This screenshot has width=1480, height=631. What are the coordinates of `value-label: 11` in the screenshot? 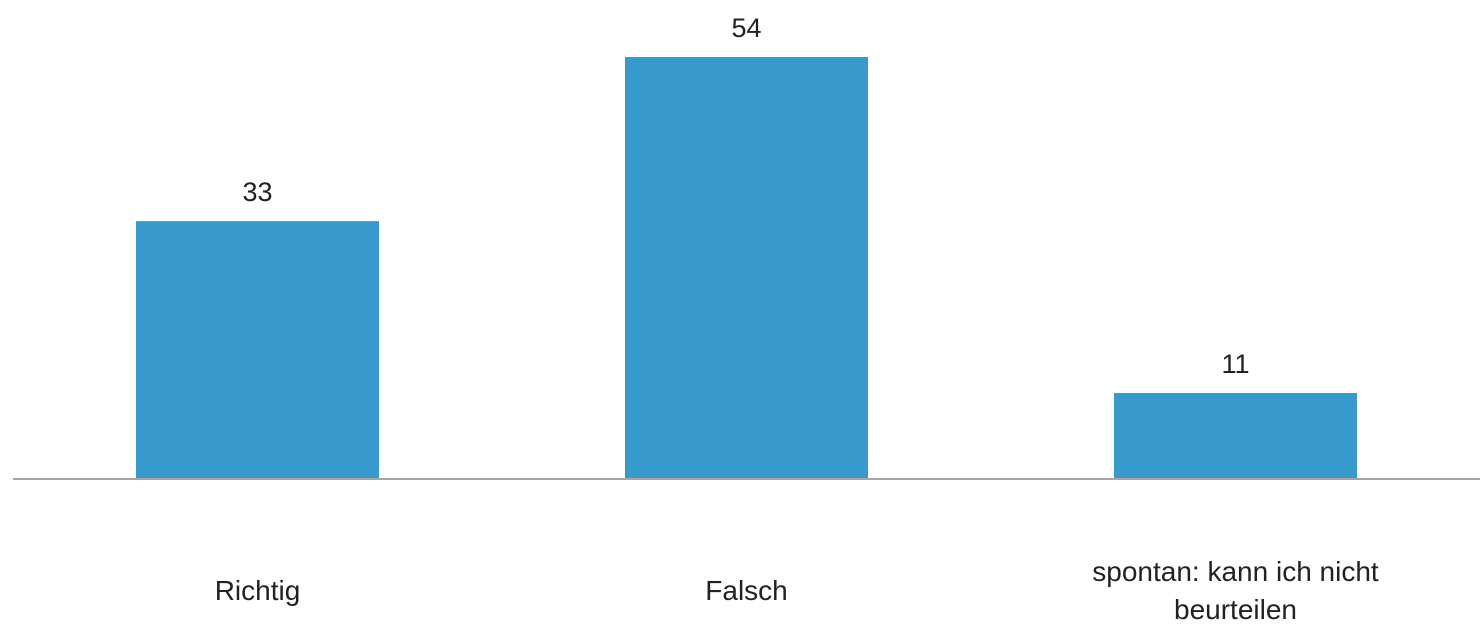 It's located at (1235, 364).